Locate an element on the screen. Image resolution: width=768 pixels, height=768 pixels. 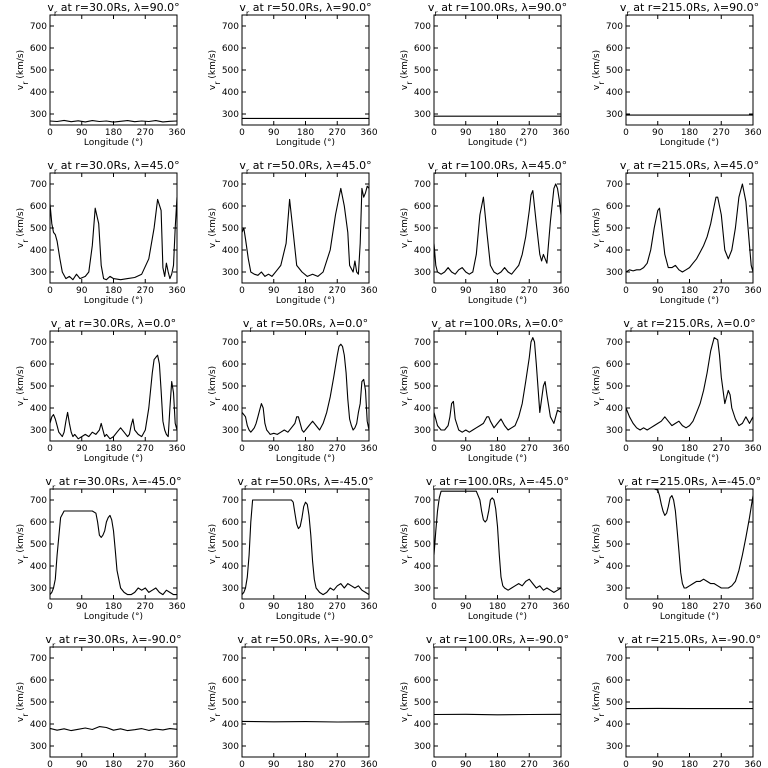
panel-title: vr at r=50.0Rs, λ=90.0° is located at coordinates (305, 9).